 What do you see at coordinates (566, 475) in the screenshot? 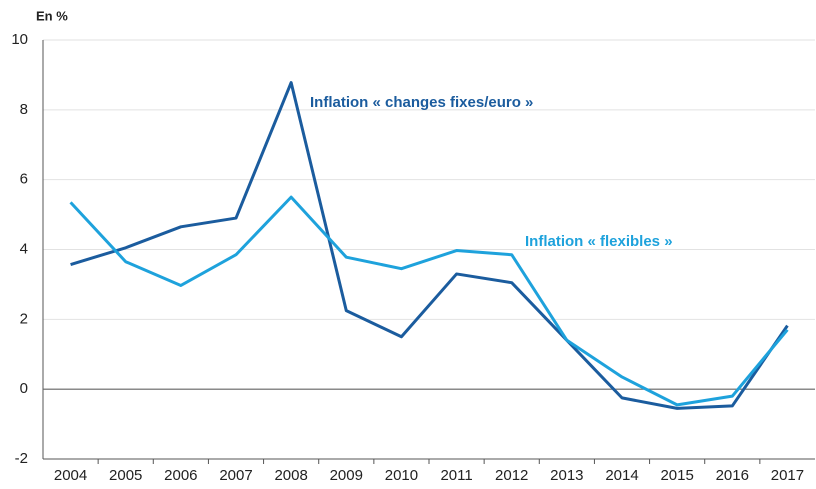
I see `x-tick-label: 2013` at bounding box center [566, 475].